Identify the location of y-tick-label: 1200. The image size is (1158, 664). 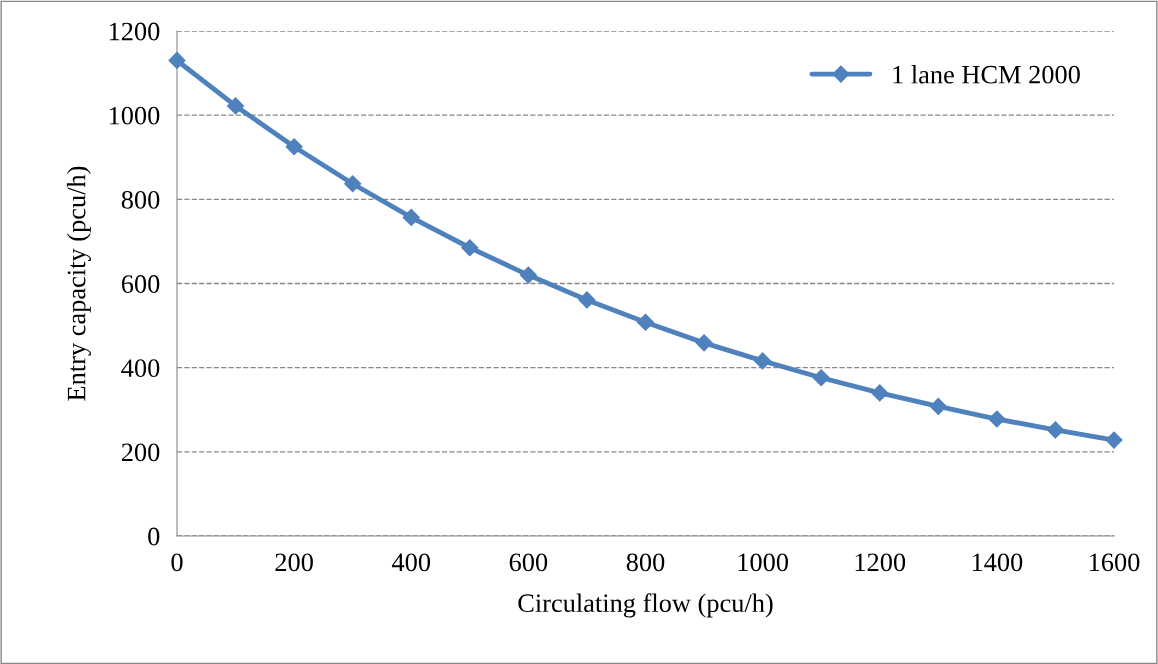
(134, 31).